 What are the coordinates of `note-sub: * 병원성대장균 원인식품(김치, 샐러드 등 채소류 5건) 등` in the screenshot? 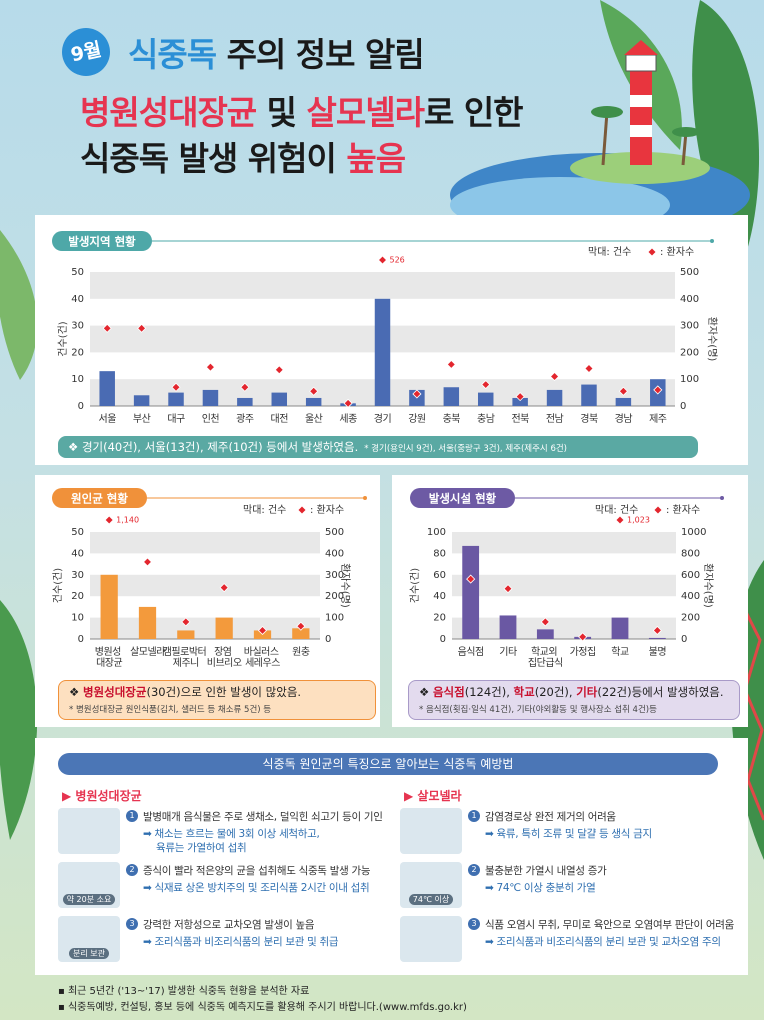 It's located at (170, 710).